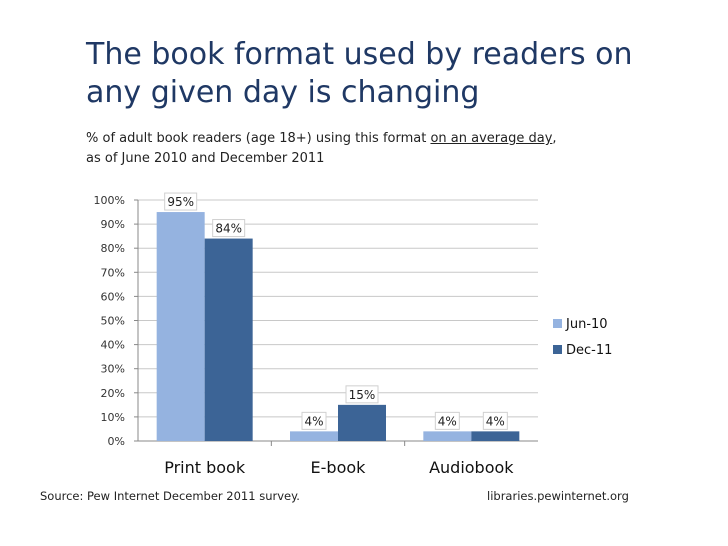 The image size is (728, 546). I want to click on y-tick-label: 70%, so click(113, 272).